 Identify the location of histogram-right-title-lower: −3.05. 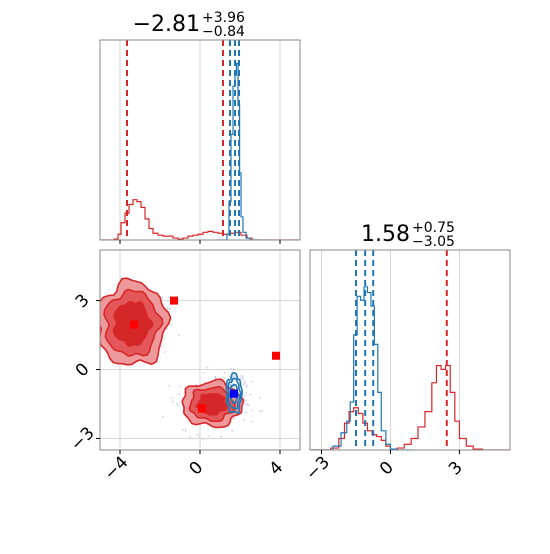
(433, 242).